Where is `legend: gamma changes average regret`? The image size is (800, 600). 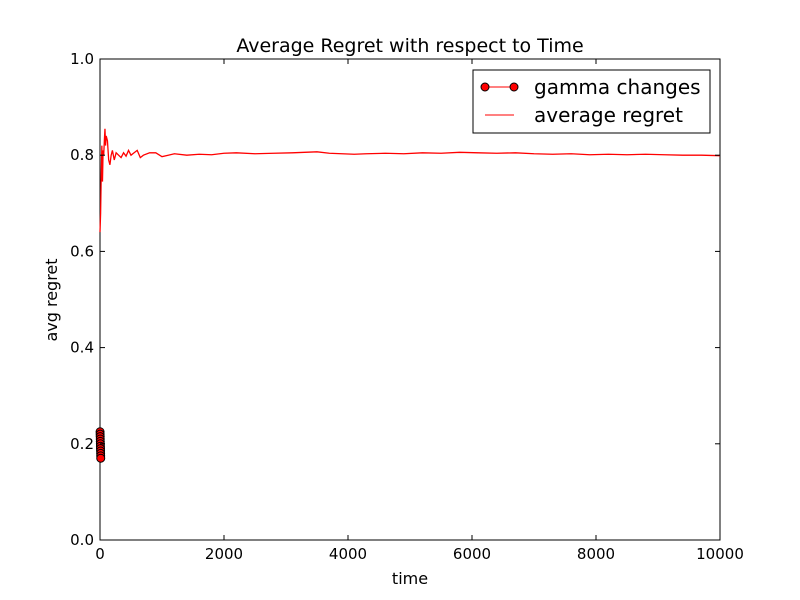
legend: gamma changes average regret is located at coordinates (591, 101).